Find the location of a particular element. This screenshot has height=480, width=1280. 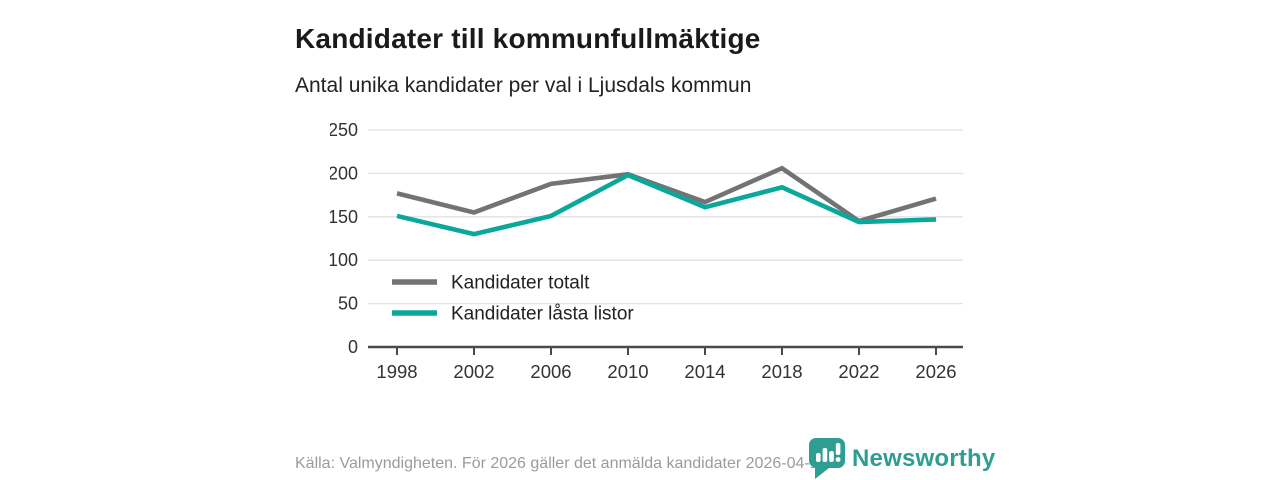

x-tick-label-2006: 2006 is located at coordinates (550, 371).